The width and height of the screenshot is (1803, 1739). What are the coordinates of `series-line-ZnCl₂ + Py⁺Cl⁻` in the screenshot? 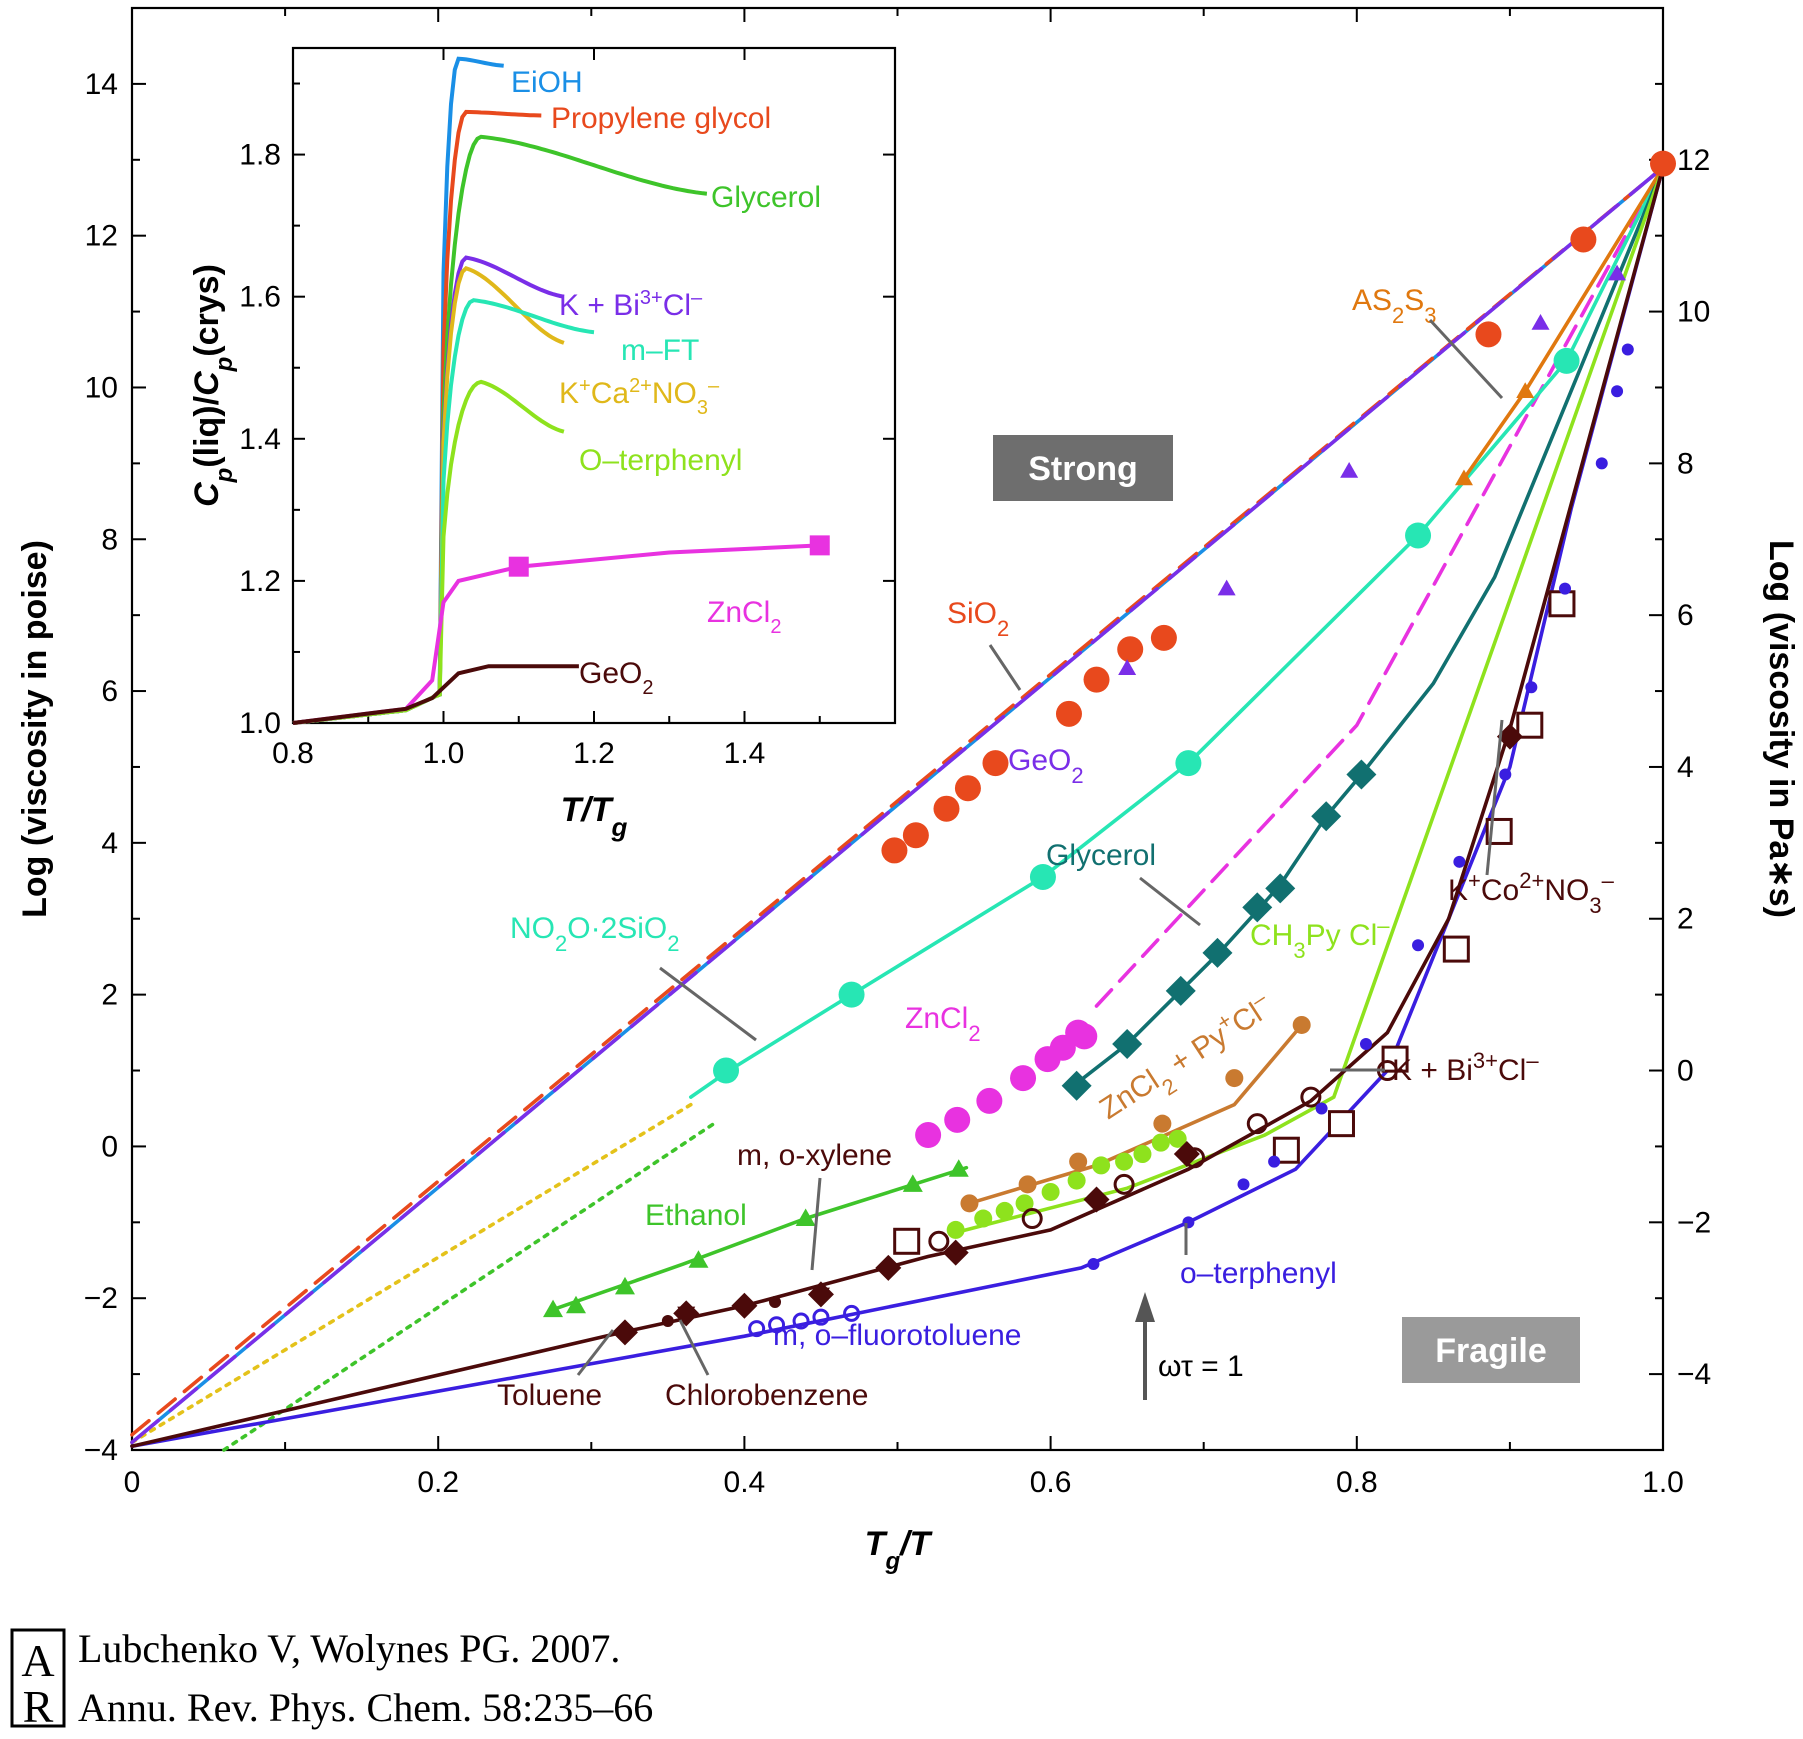 It's located at (1135, 1114).